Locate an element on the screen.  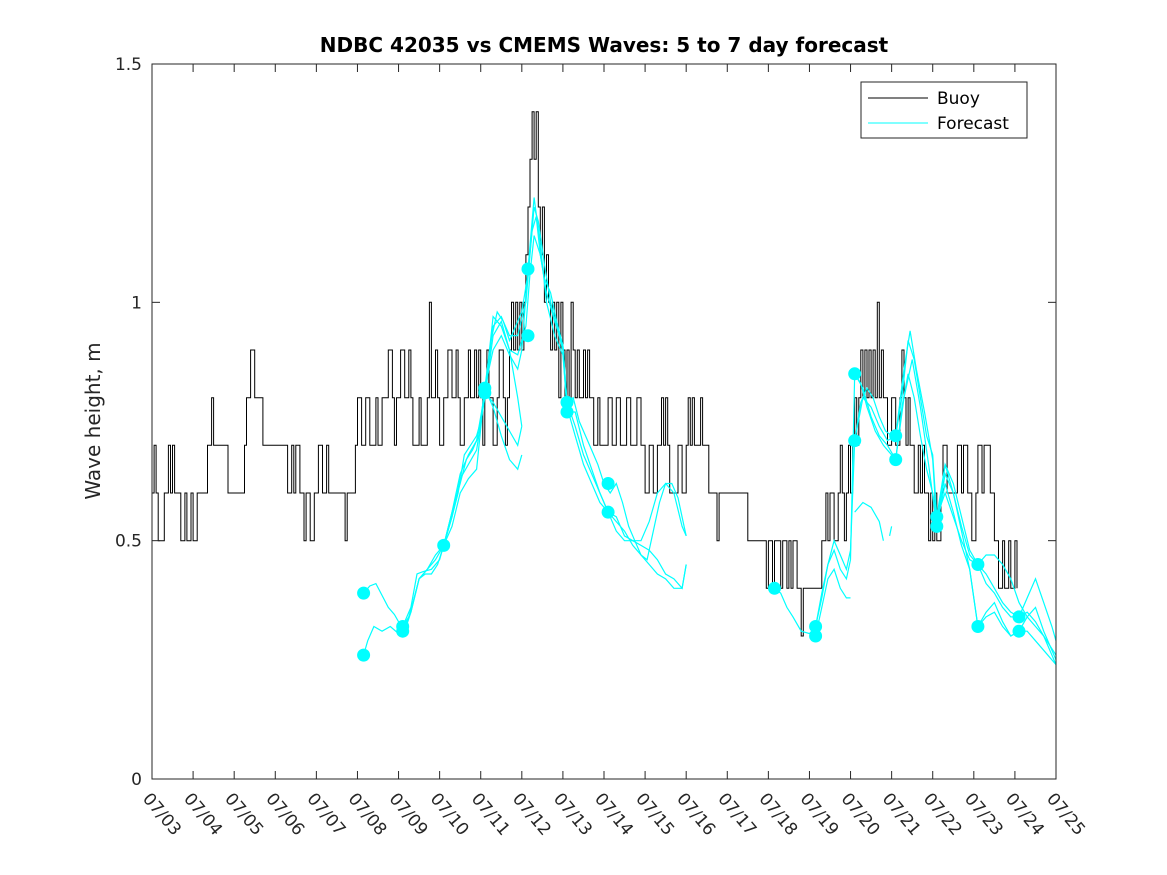
legend-label-buoy: Buoy is located at coordinates (958, 99).